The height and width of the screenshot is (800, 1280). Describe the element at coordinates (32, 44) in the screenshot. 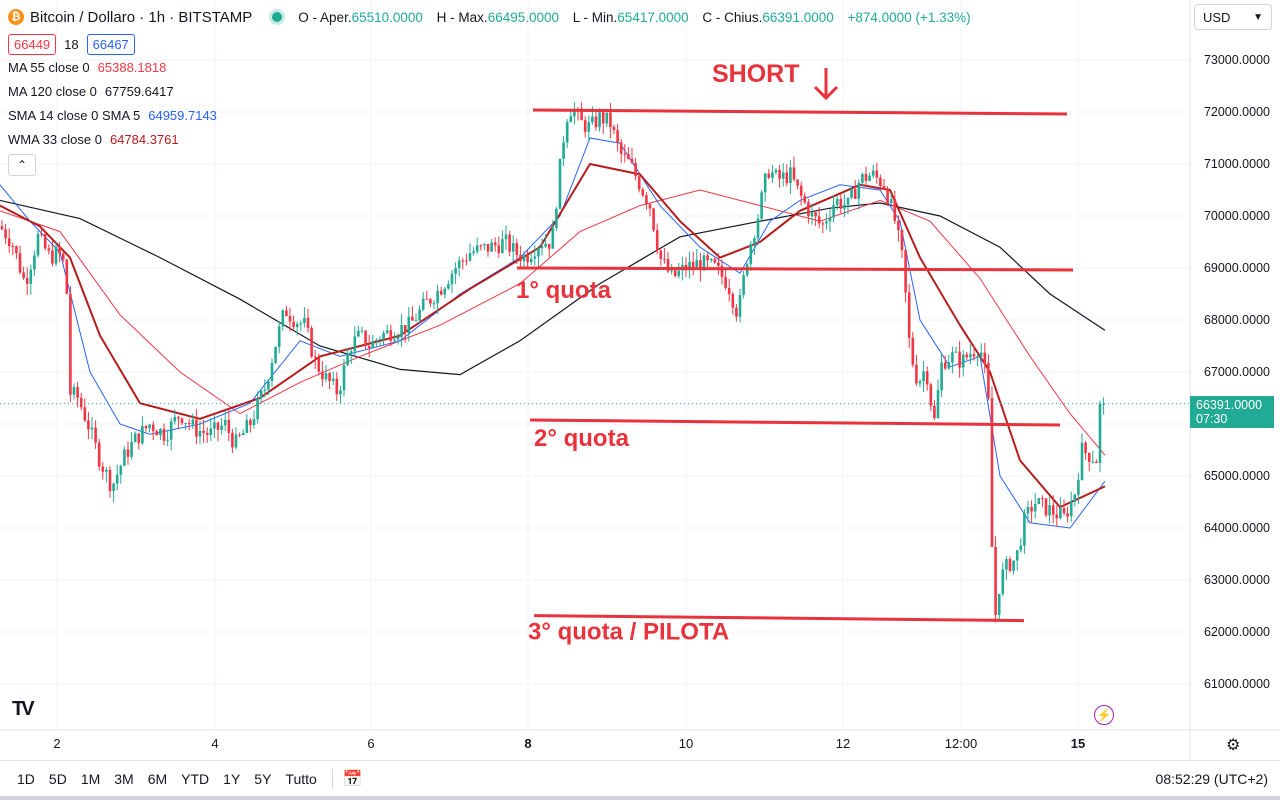

I see `sell-price-button: 66449` at that location.